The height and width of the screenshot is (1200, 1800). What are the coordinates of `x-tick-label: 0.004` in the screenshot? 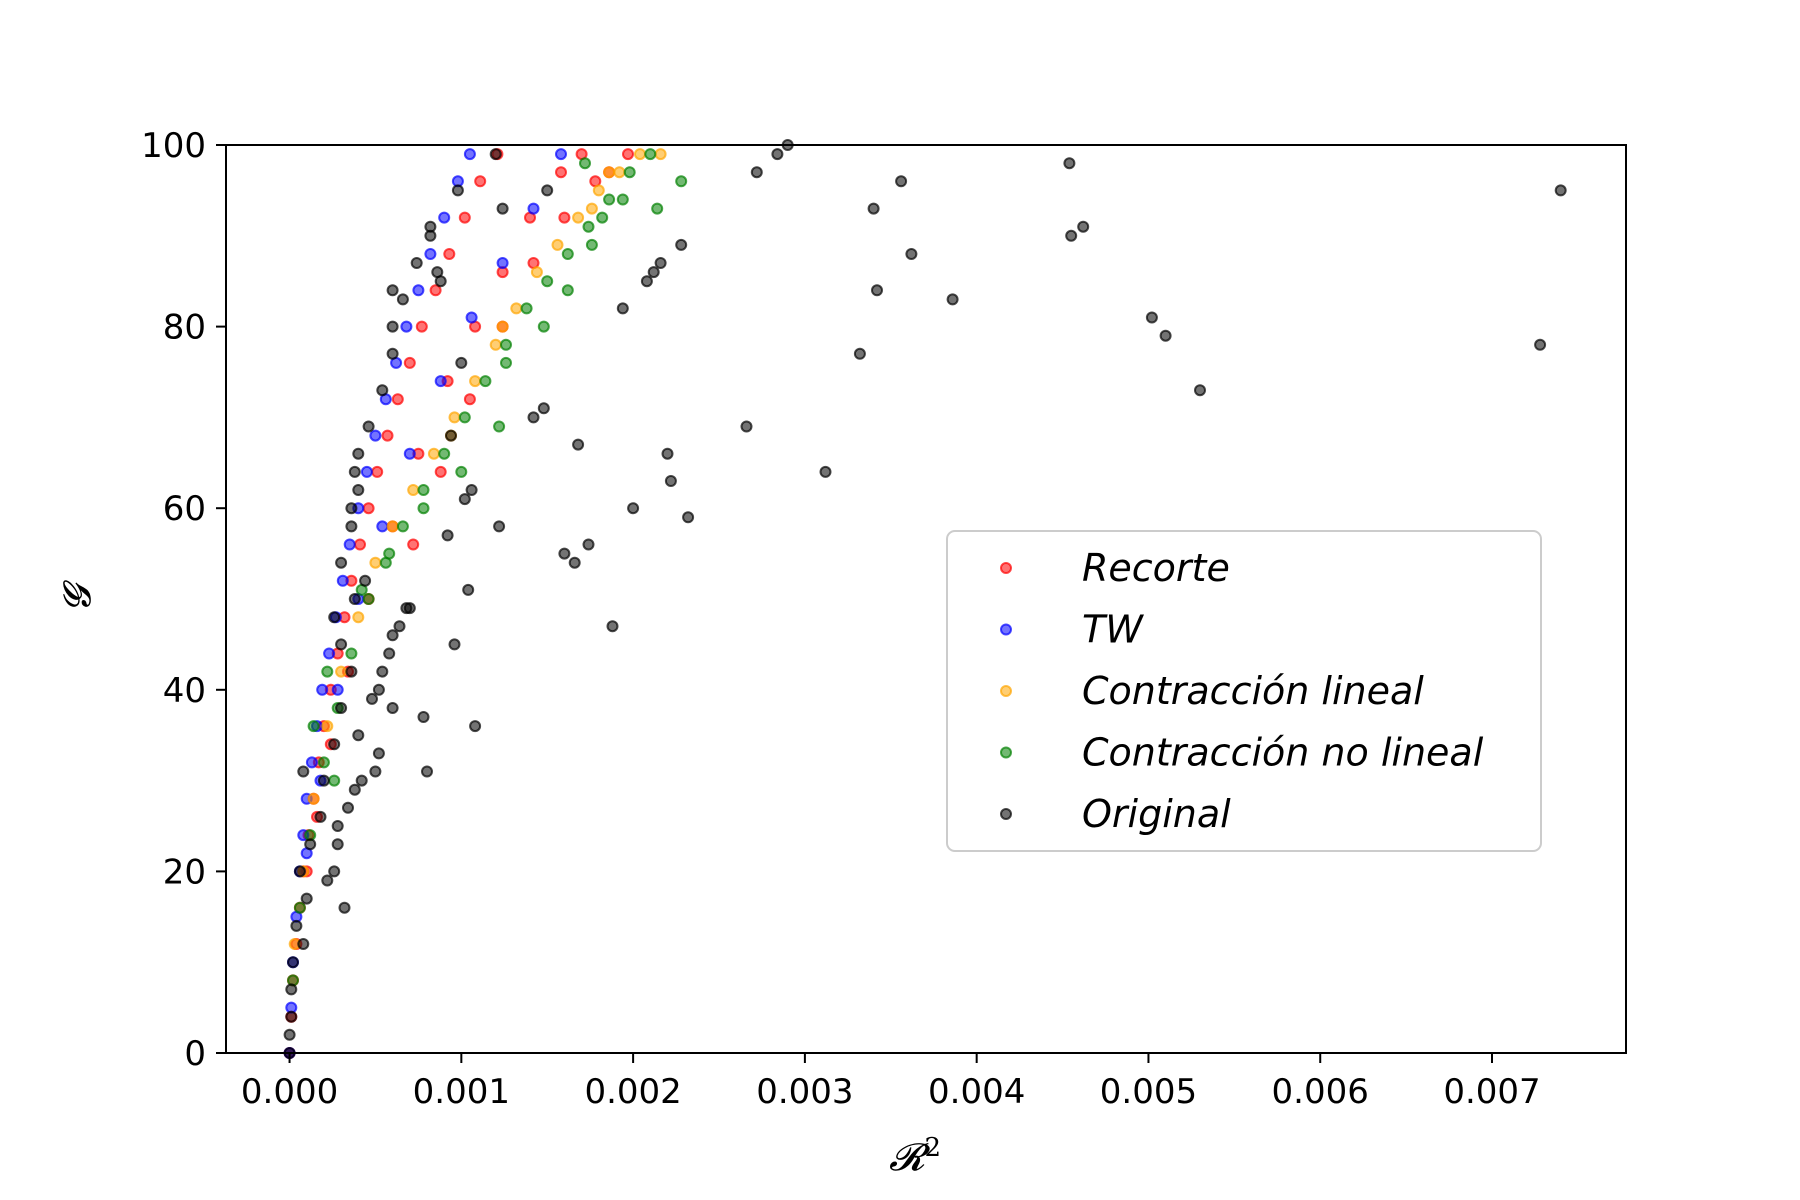 It's located at (976, 1092).